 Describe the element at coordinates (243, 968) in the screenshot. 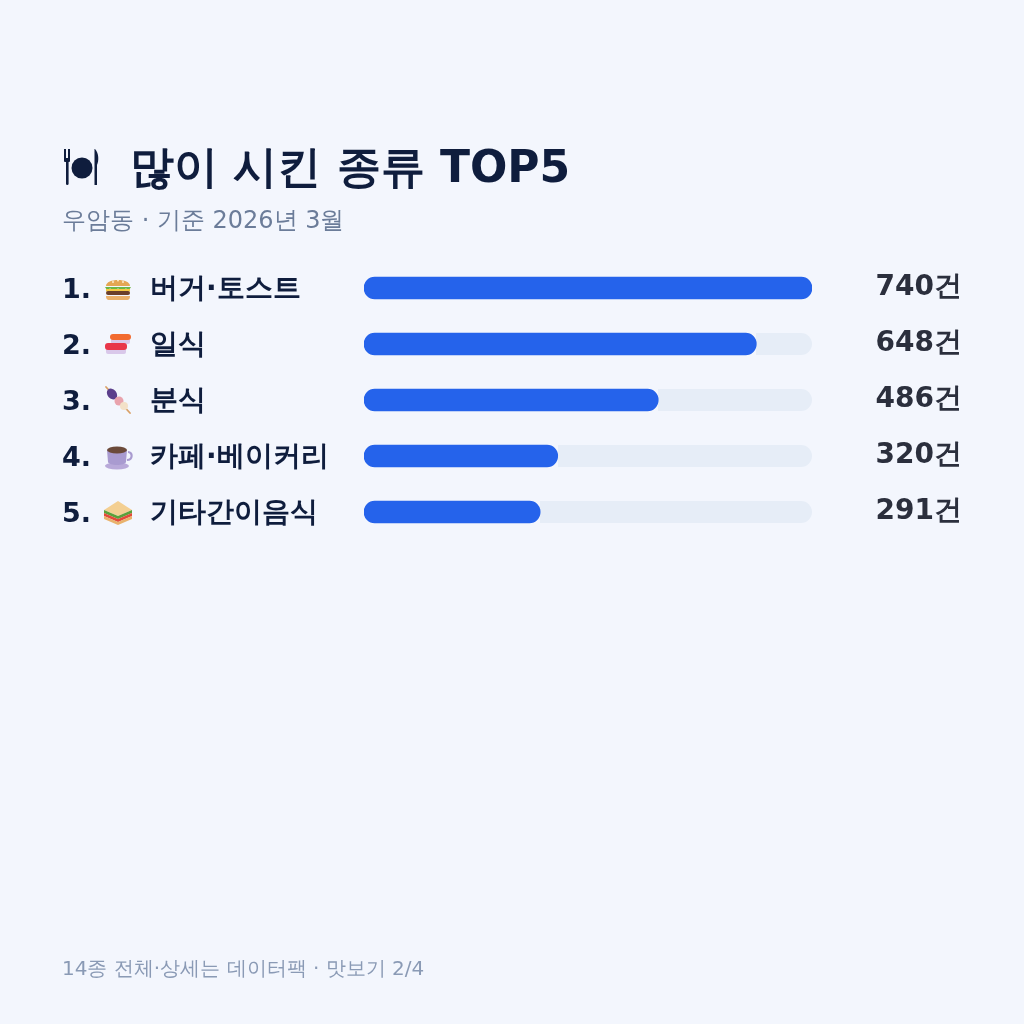

I see `text: 14종 전체·상세는 데이터팩 · 맛보기 2/4` at that location.